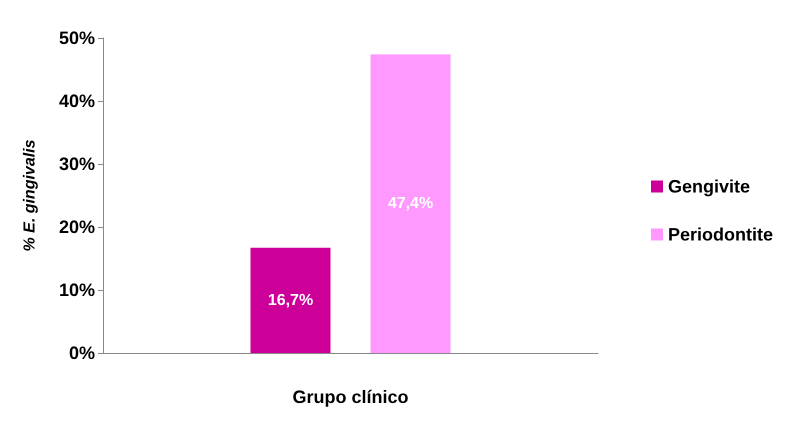  Describe the element at coordinates (76, 38) in the screenshot. I see `y-tick-label: 50%` at that location.